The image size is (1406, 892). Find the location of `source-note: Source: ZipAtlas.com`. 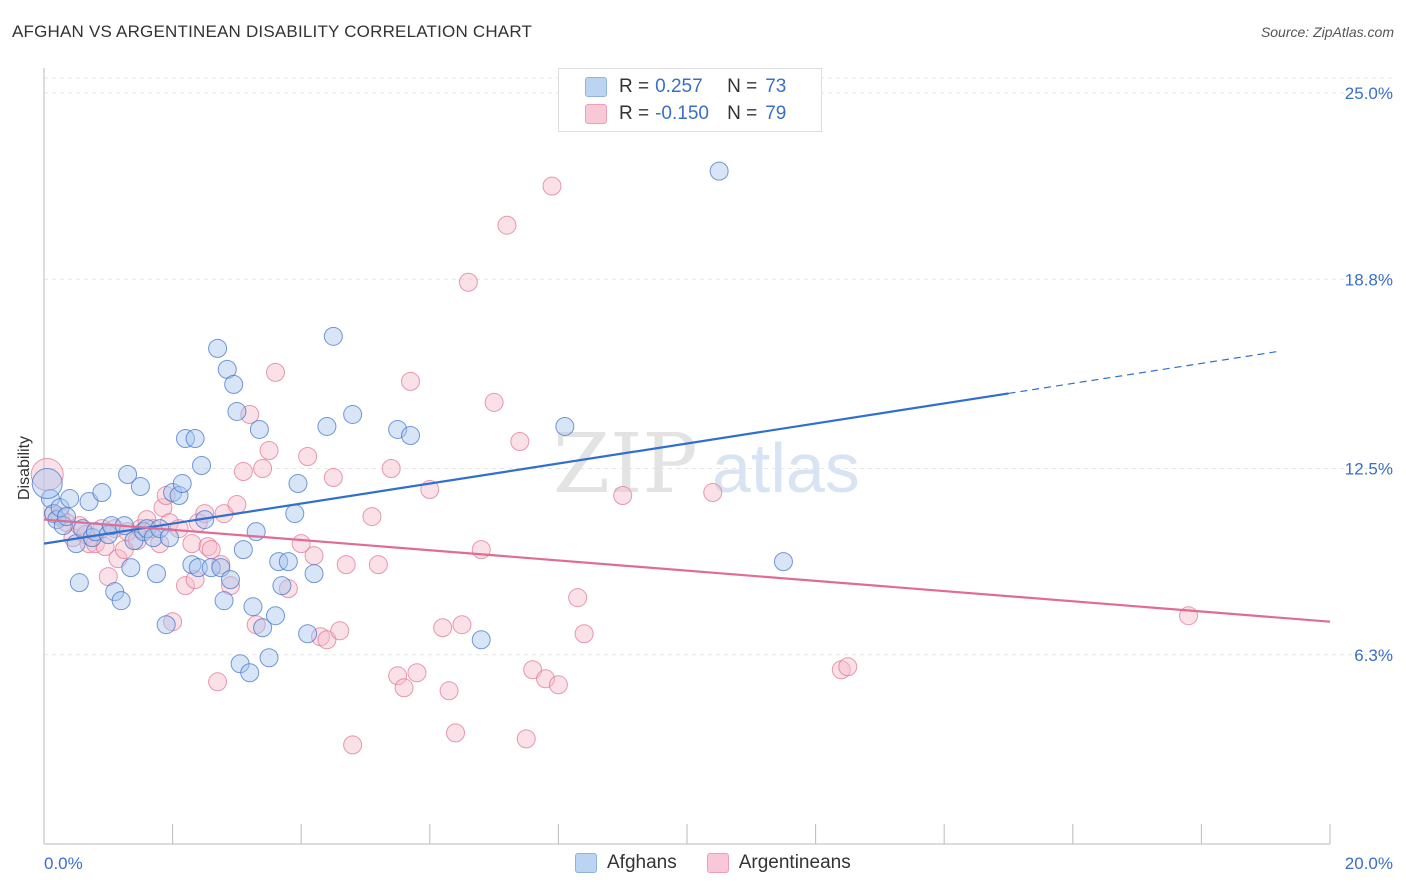

source-note: Source: ZipAtlas.com is located at coordinates (1327, 32).